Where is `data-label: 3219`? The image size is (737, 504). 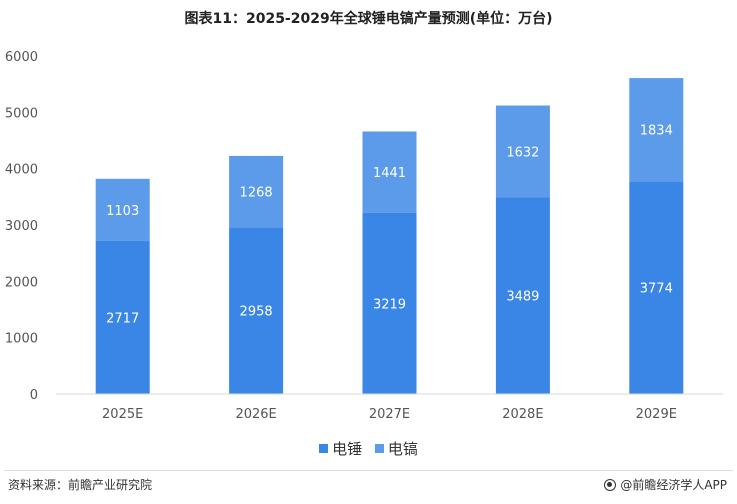
data-label: 3219 is located at coordinates (389, 304).